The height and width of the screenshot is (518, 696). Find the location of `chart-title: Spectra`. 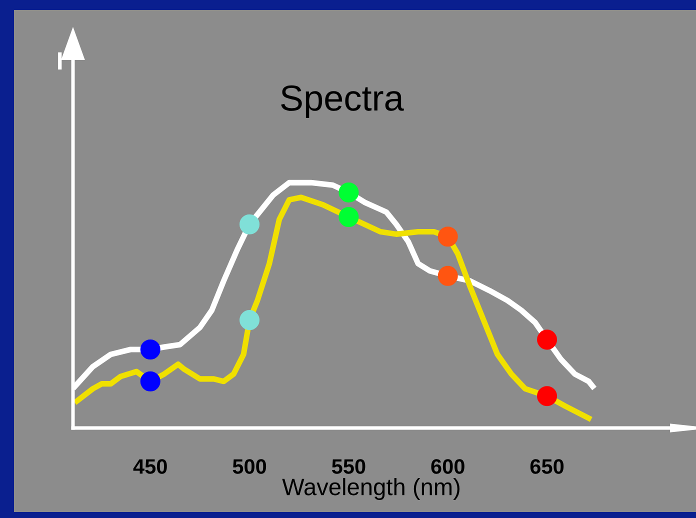

chart-title: Spectra is located at coordinates (342, 101).